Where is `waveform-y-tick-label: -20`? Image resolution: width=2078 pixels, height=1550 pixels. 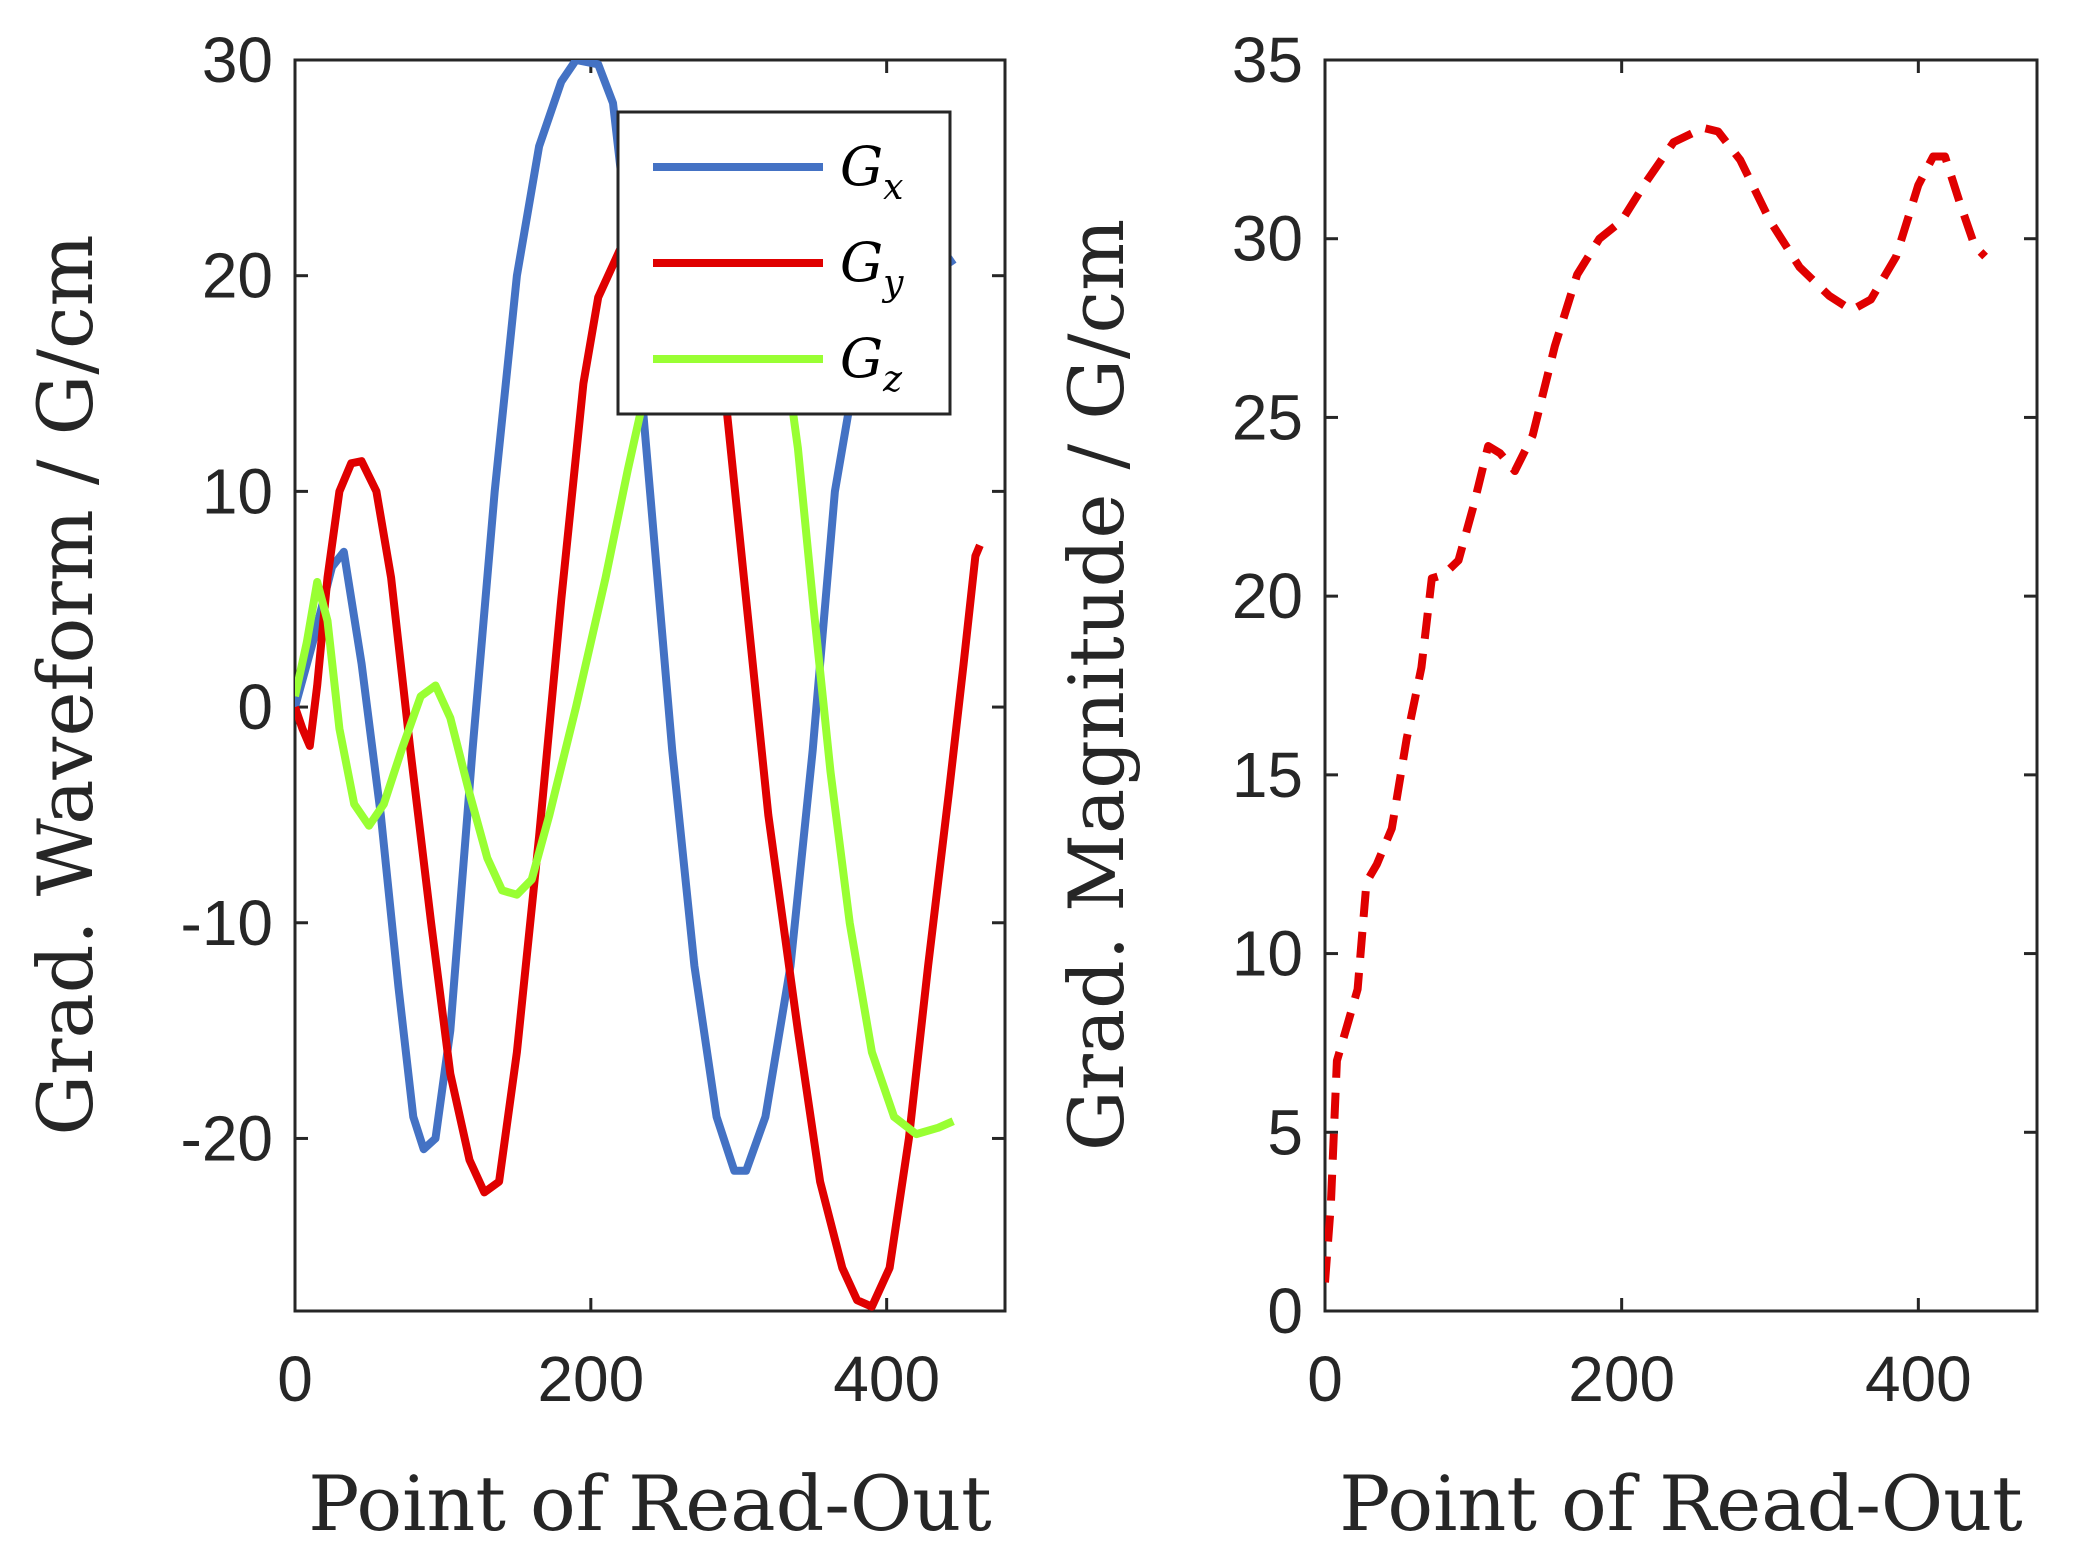
waveform-y-tick-label: -20 is located at coordinates (227, 1138).